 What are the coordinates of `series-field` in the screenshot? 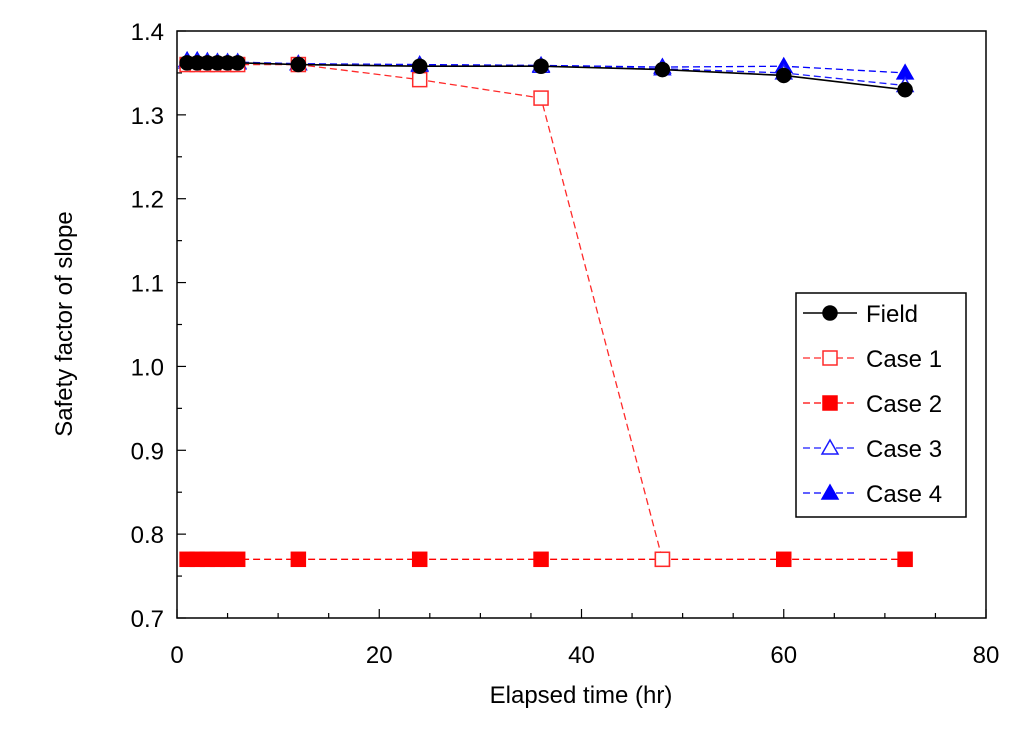 It's located at (546, 76).